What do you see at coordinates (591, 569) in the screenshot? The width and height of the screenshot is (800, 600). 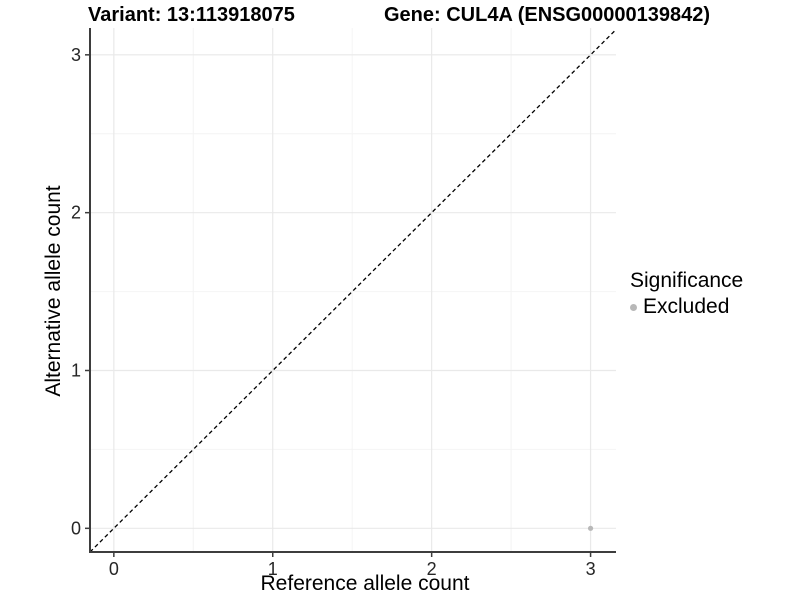 I see `x-tick-label: 3` at bounding box center [591, 569].